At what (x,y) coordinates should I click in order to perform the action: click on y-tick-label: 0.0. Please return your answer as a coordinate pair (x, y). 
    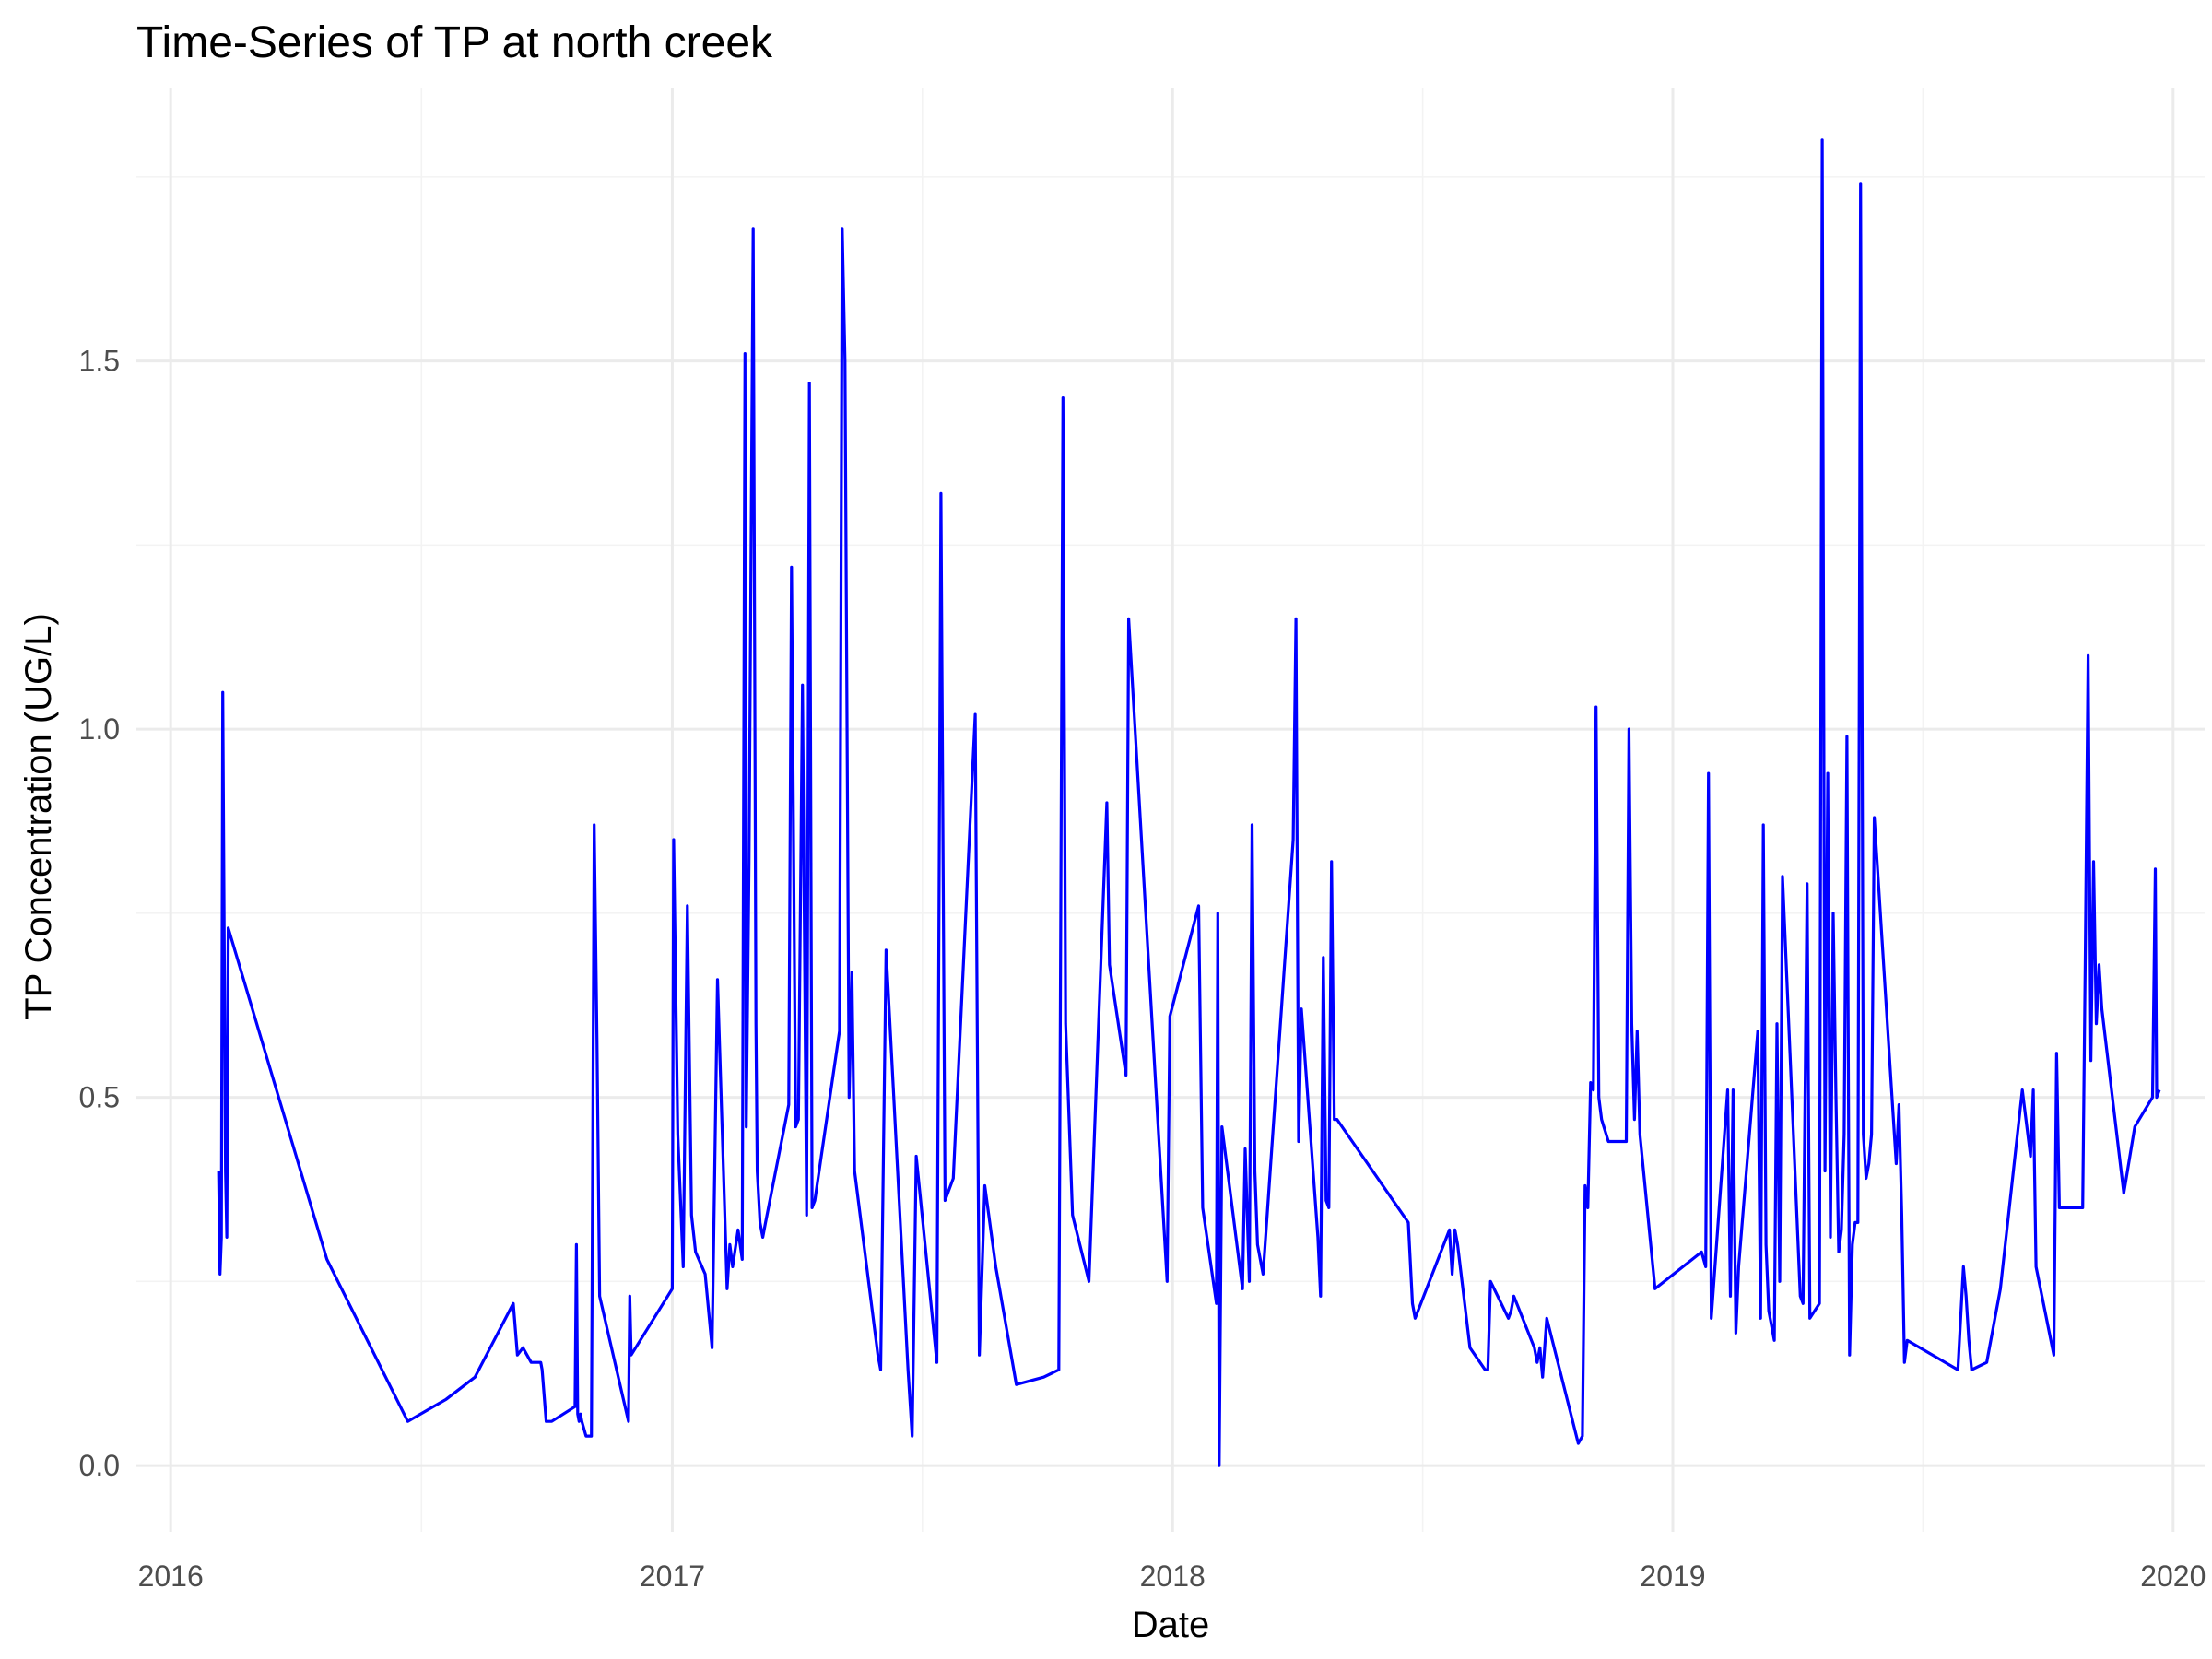
    Looking at the image, I should click on (99, 1465).